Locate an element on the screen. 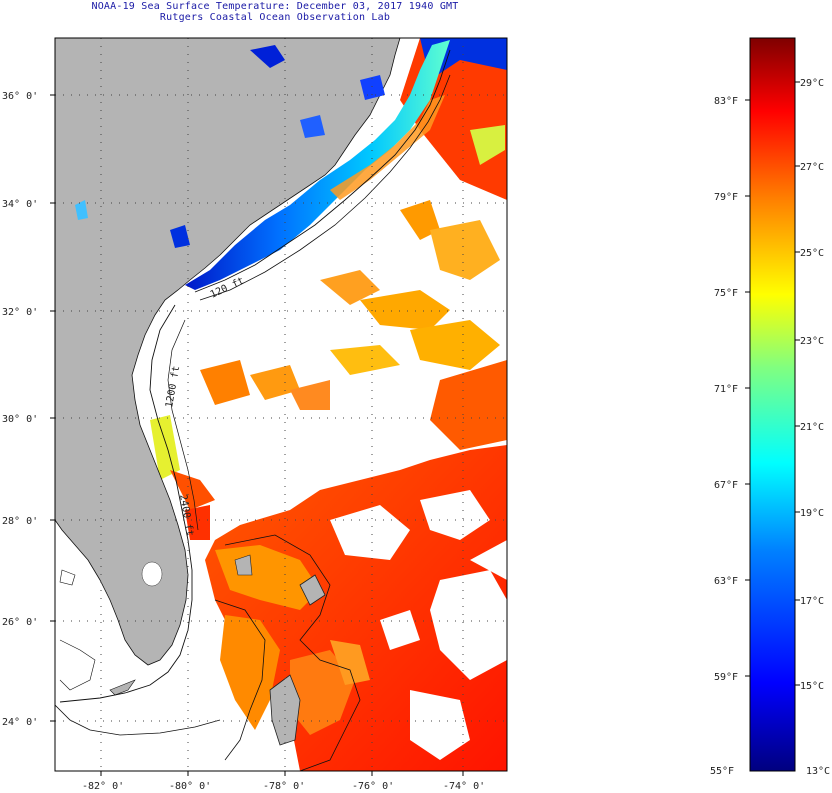  fahrenheit-label: 75°F is located at coordinates (726, 293).